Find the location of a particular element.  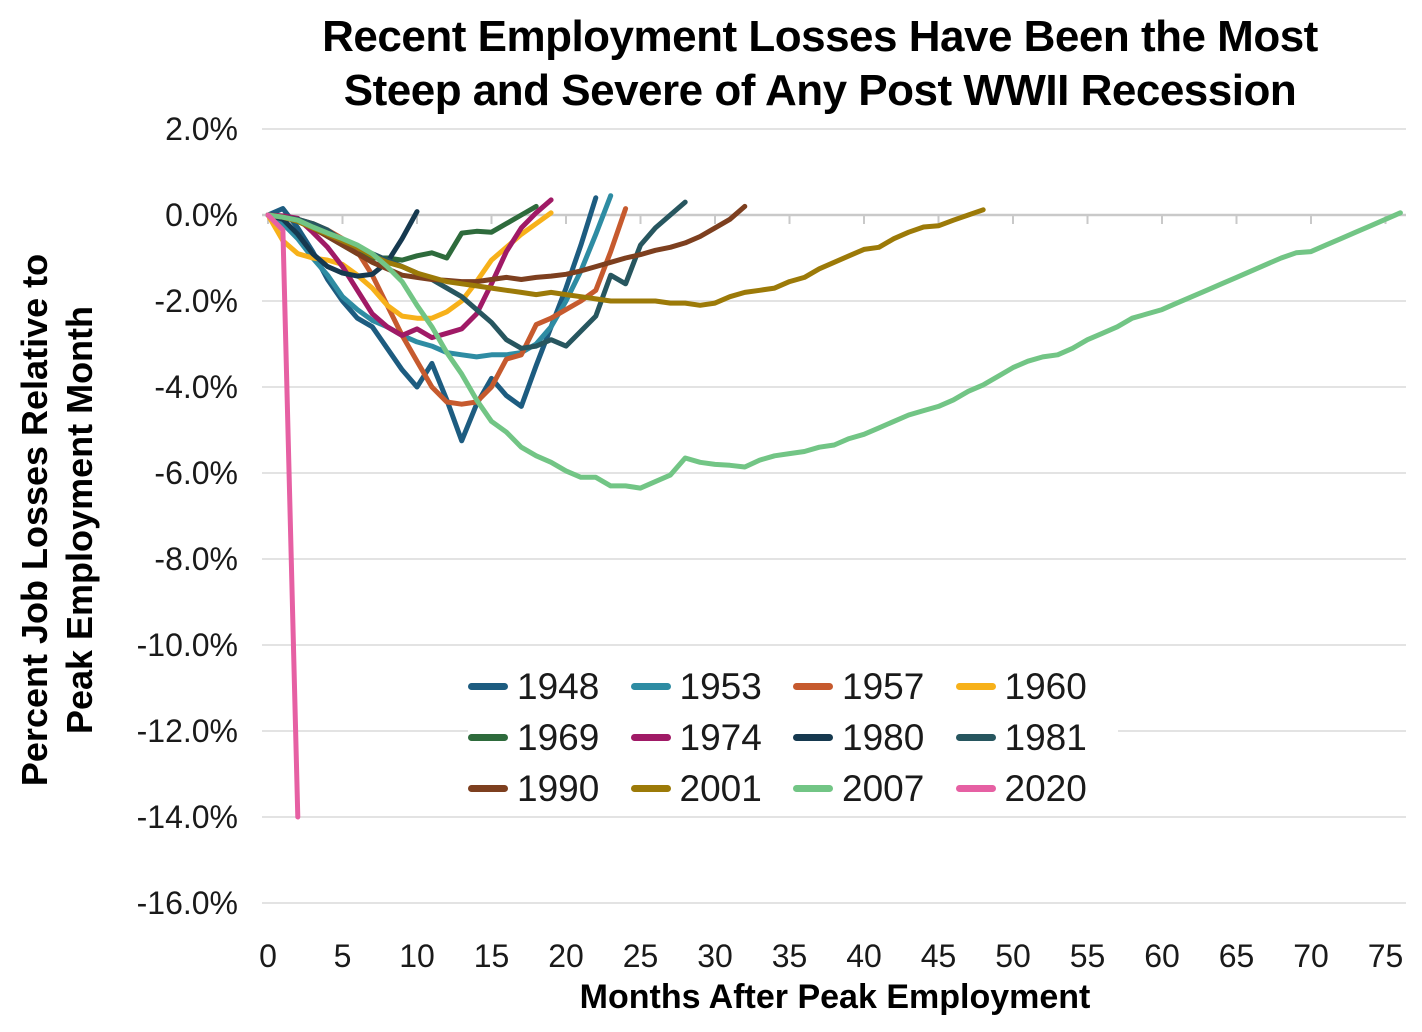

x-tick-label-0: 0 is located at coordinates (268, 956).